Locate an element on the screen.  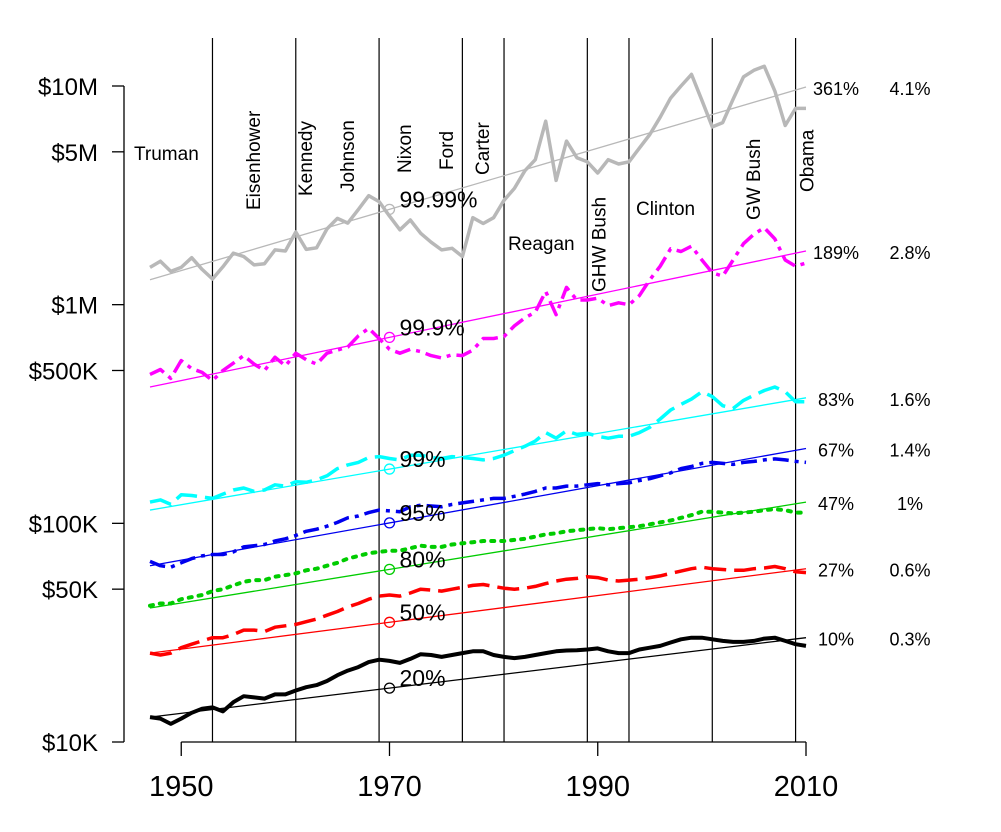
y-tick-label: $500K is located at coordinates (63, 371).